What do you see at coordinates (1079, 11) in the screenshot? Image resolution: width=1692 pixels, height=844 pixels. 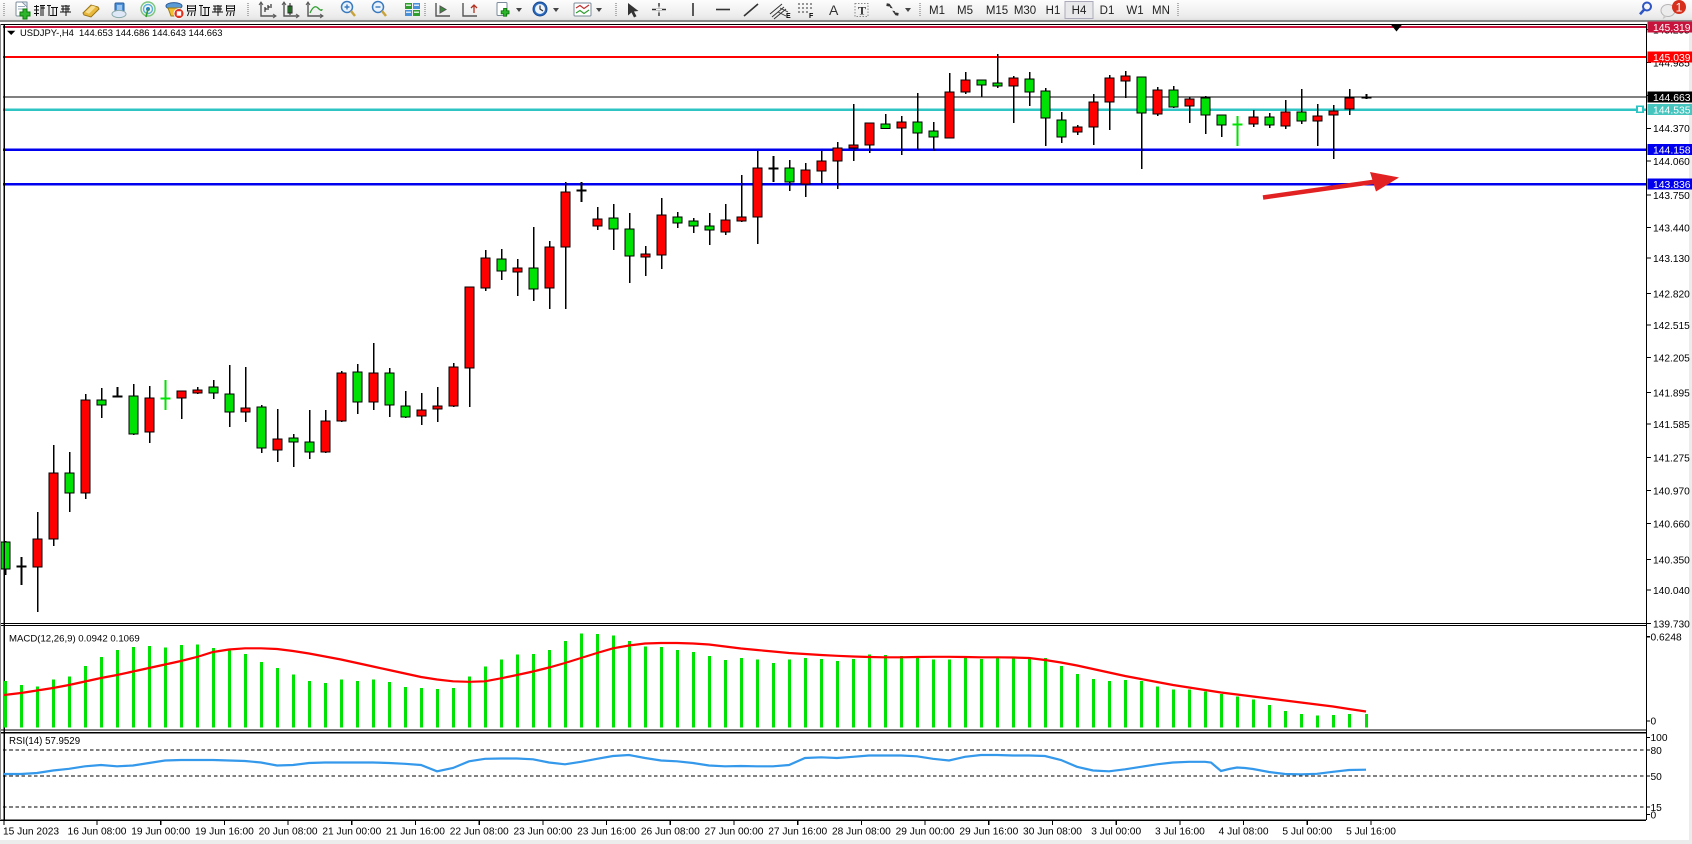 I see `svg-text: H4` at bounding box center [1079, 11].